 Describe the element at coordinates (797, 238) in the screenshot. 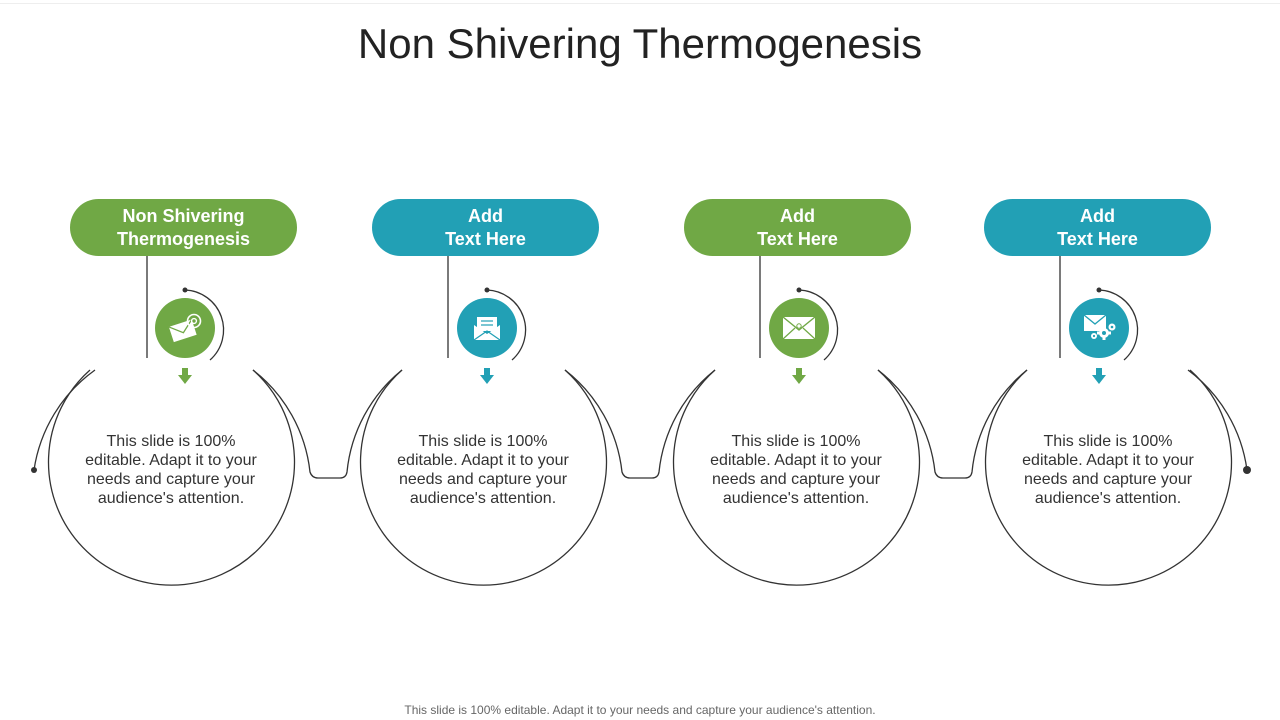

I see `step-3-heading-line-2: Text Here` at that location.